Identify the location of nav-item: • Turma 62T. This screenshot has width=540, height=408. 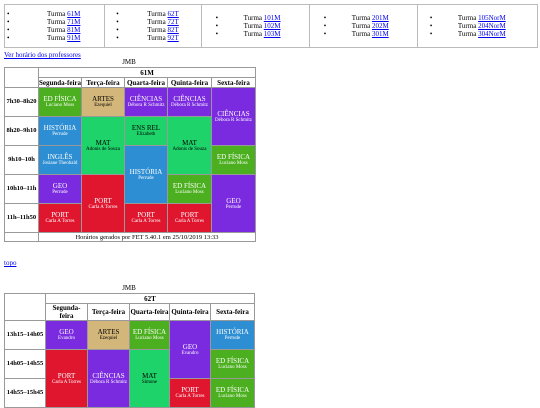
(147, 14).